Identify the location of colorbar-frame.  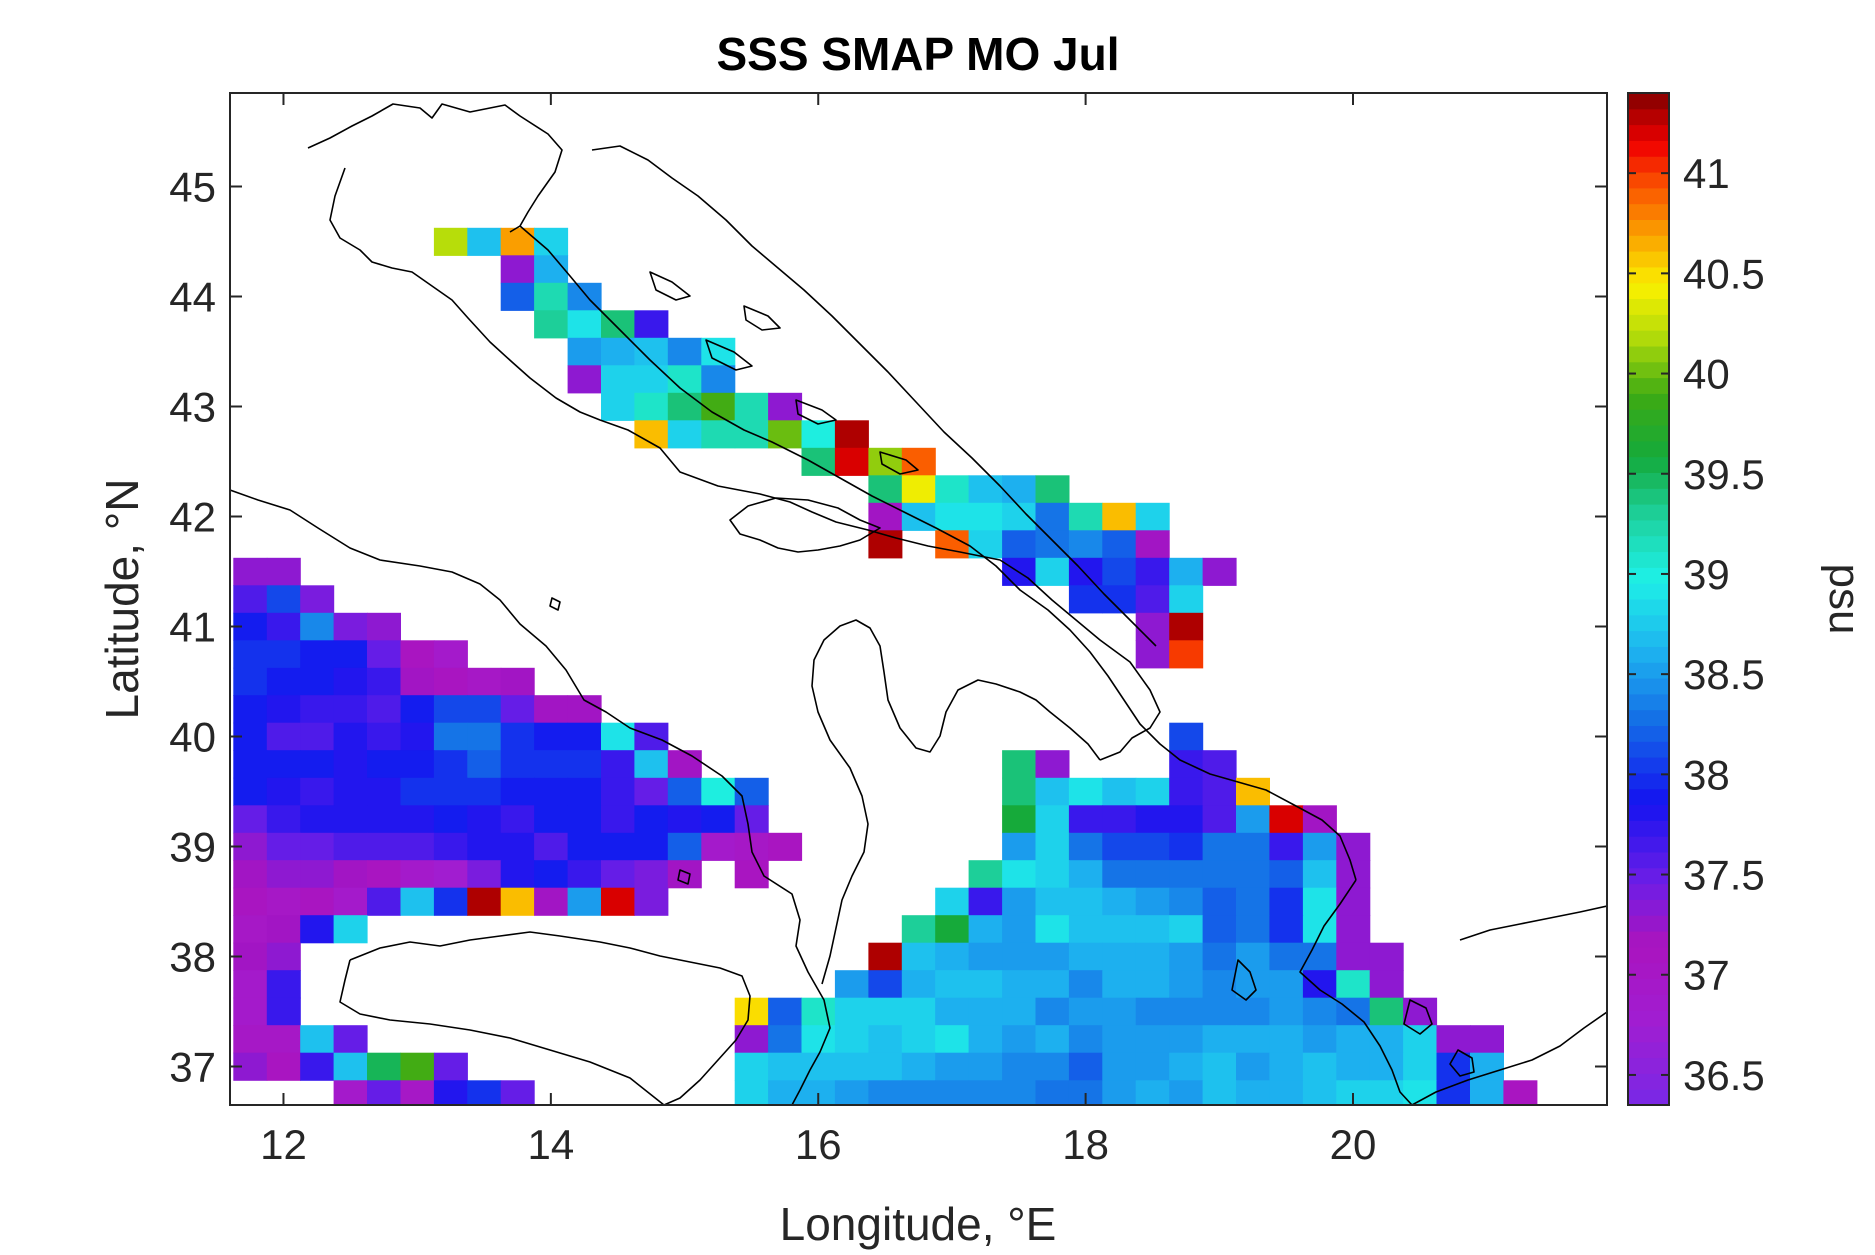
(1648, 599).